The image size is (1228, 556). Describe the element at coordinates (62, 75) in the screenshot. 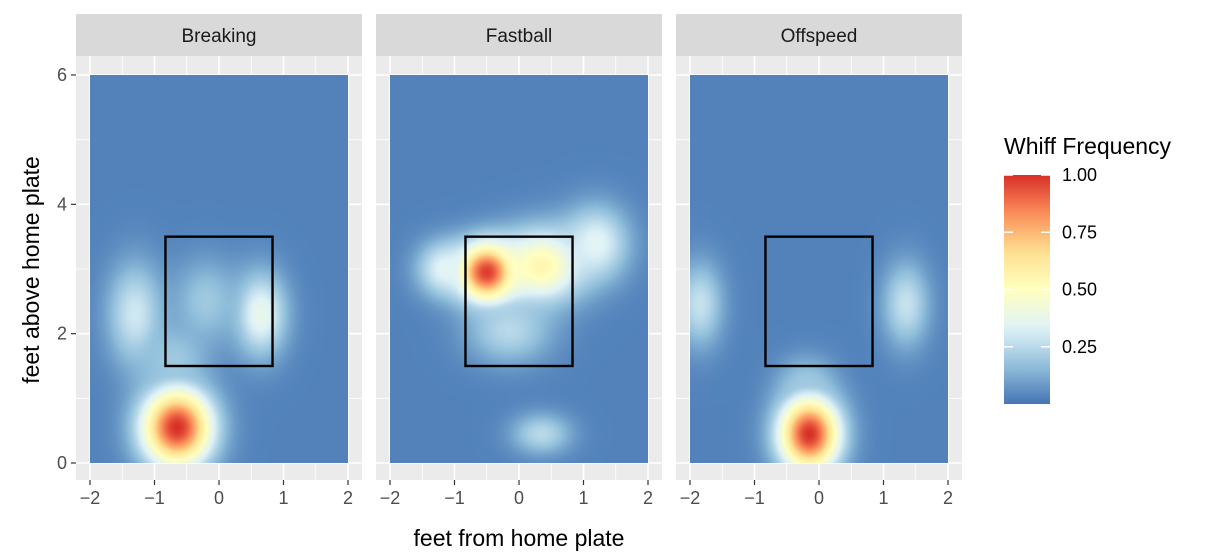

I see `y-tick-label: 6` at that location.